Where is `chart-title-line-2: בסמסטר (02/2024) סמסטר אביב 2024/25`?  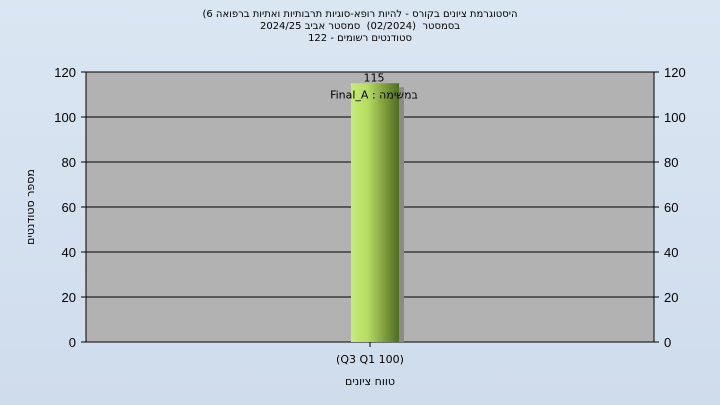
chart-title-line-2: בסמסטר (02/2024) סמסטר אביב 2024/25 is located at coordinates (360, 26).